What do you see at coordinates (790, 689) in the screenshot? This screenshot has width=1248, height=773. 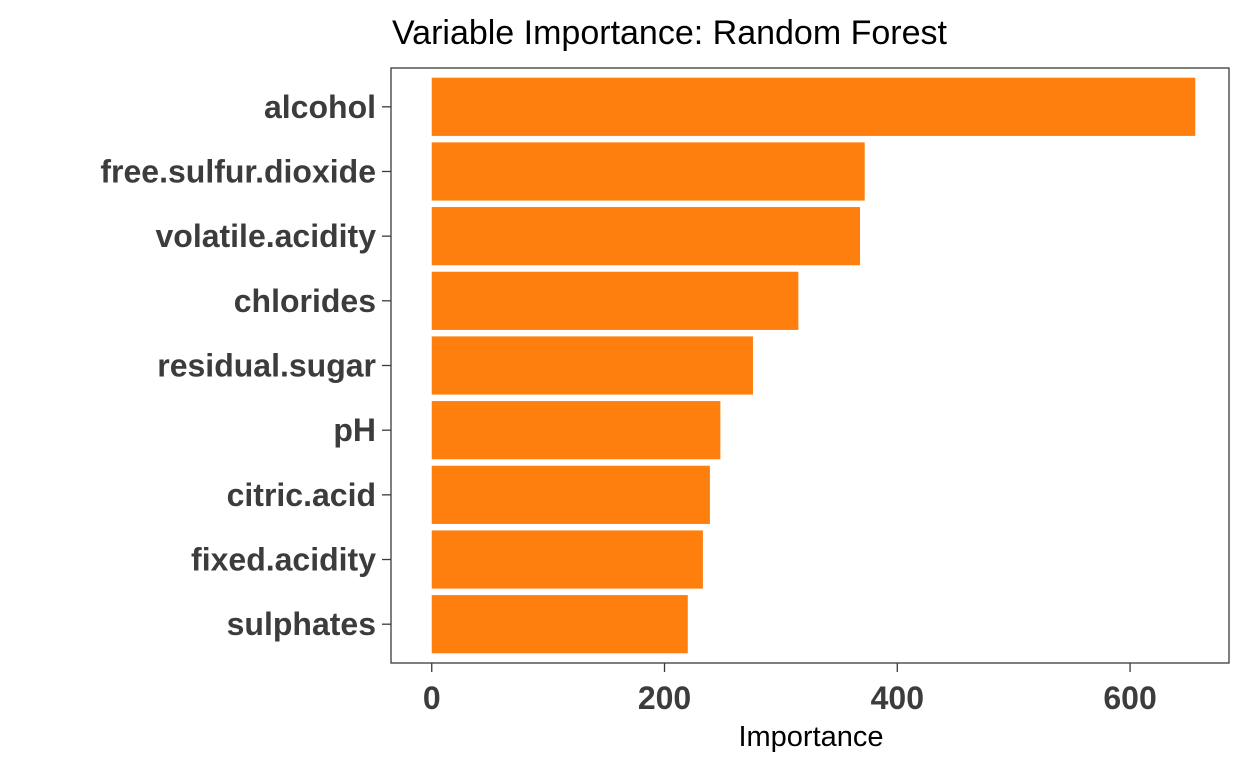 I see `x-axis: 0 200 400 600` at bounding box center [790, 689].